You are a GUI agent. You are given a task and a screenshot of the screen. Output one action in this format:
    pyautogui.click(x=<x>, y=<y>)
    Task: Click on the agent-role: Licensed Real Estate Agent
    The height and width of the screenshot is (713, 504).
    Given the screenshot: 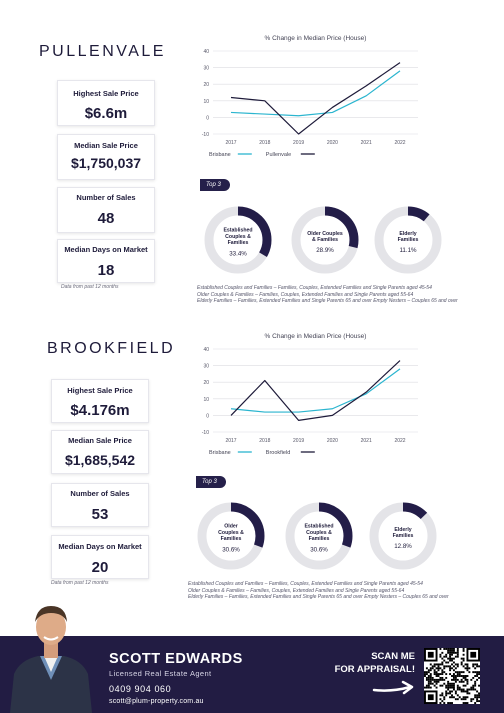 What is the action you would take?
    pyautogui.click(x=160, y=673)
    